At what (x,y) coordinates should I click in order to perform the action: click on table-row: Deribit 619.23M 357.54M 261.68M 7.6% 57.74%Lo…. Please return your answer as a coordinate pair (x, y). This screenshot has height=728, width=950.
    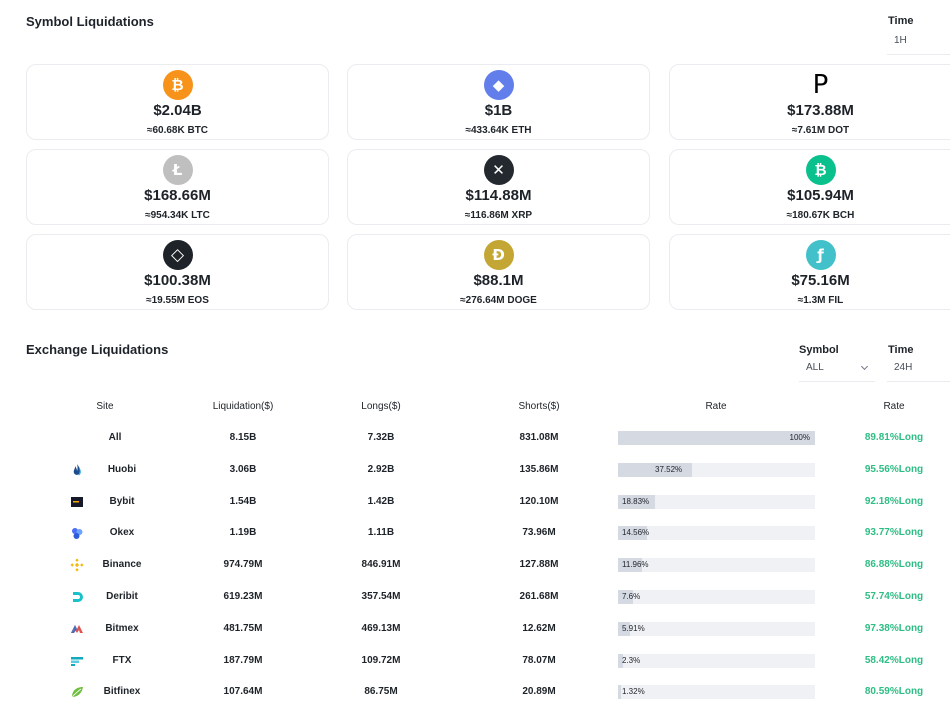
    Looking at the image, I should click on (475, 597).